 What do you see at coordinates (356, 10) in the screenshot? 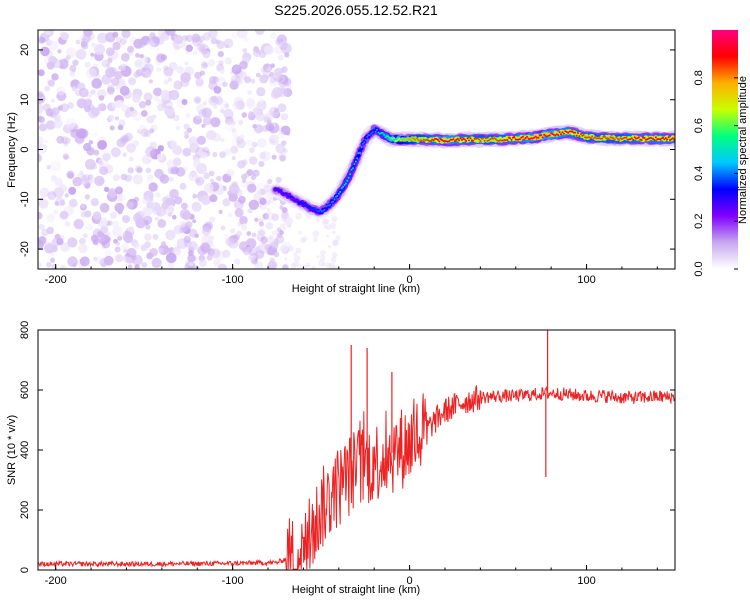
I see `chart-title: S225.2026.055.12.52.R21` at bounding box center [356, 10].